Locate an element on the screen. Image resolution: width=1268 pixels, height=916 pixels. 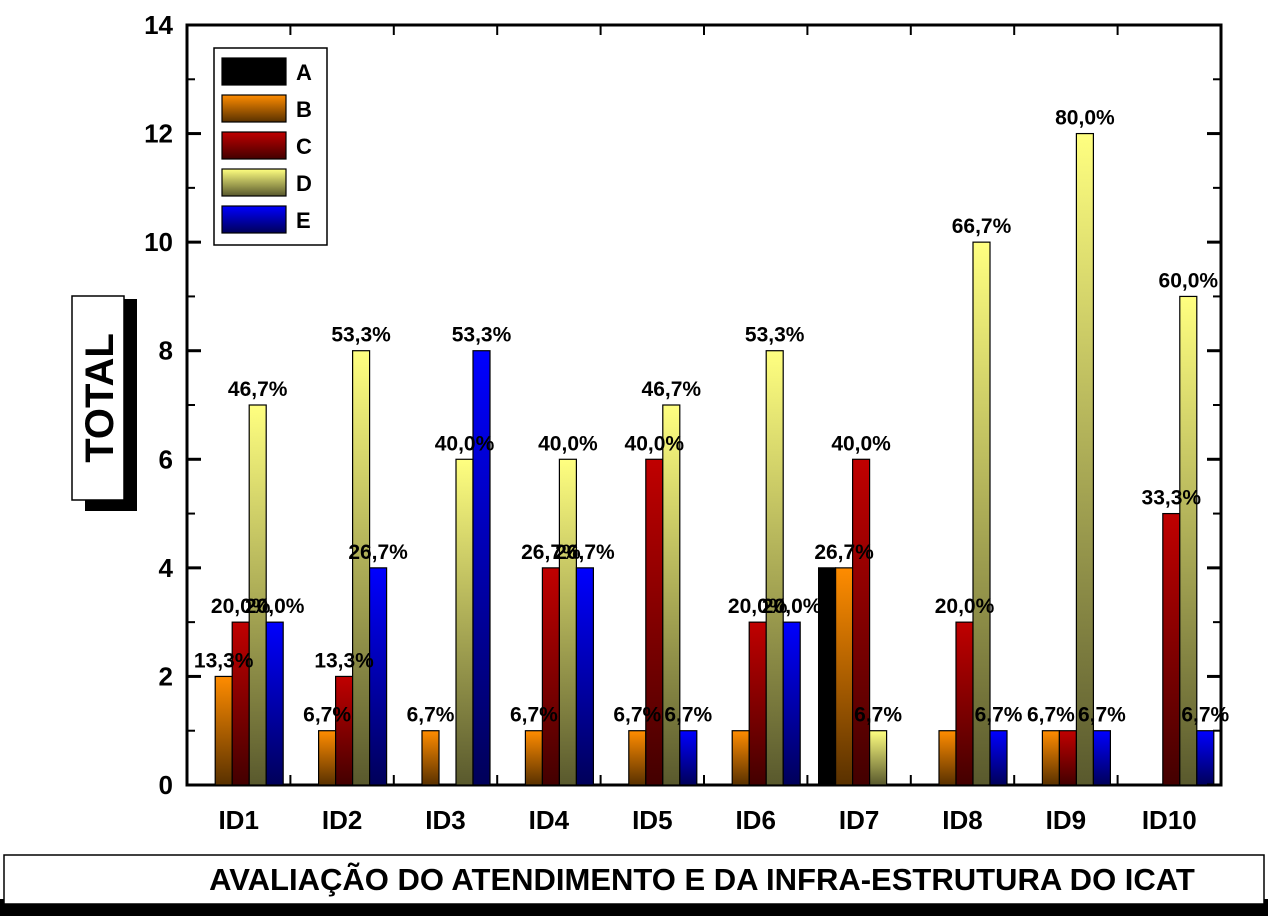
bar-C-ID8 is located at coordinates (964, 703).